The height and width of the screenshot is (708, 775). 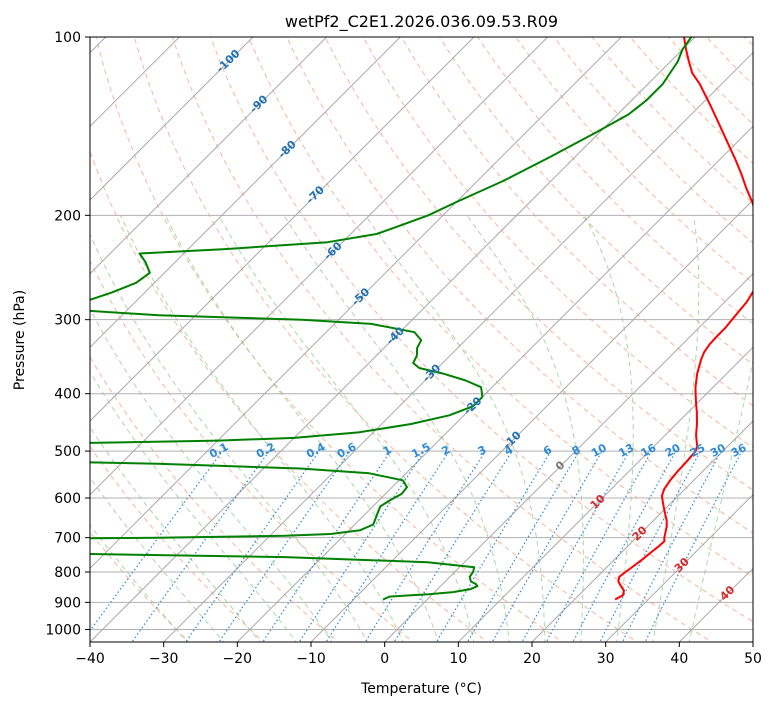 What do you see at coordinates (599, 450) in the screenshot?
I see `mixing-ratio-label: 10` at bounding box center [599, 450].